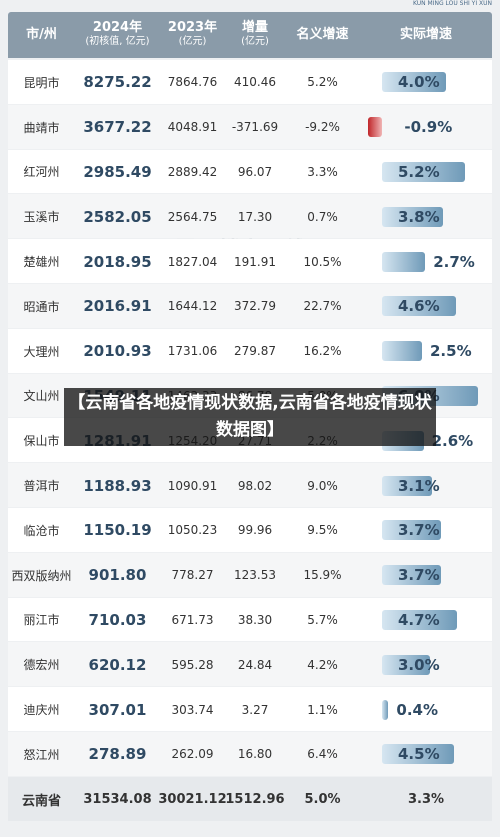 This screenshot has width=500, height=837. I want to click on table-cell: 307.01, so click(117, 709).